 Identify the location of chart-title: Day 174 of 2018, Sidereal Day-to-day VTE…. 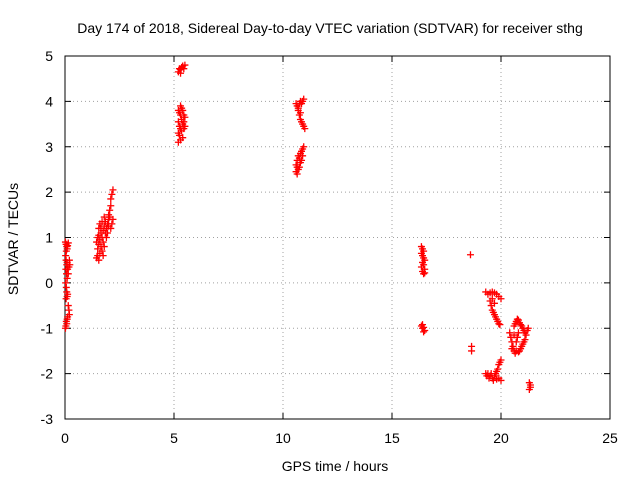
(330, 28).